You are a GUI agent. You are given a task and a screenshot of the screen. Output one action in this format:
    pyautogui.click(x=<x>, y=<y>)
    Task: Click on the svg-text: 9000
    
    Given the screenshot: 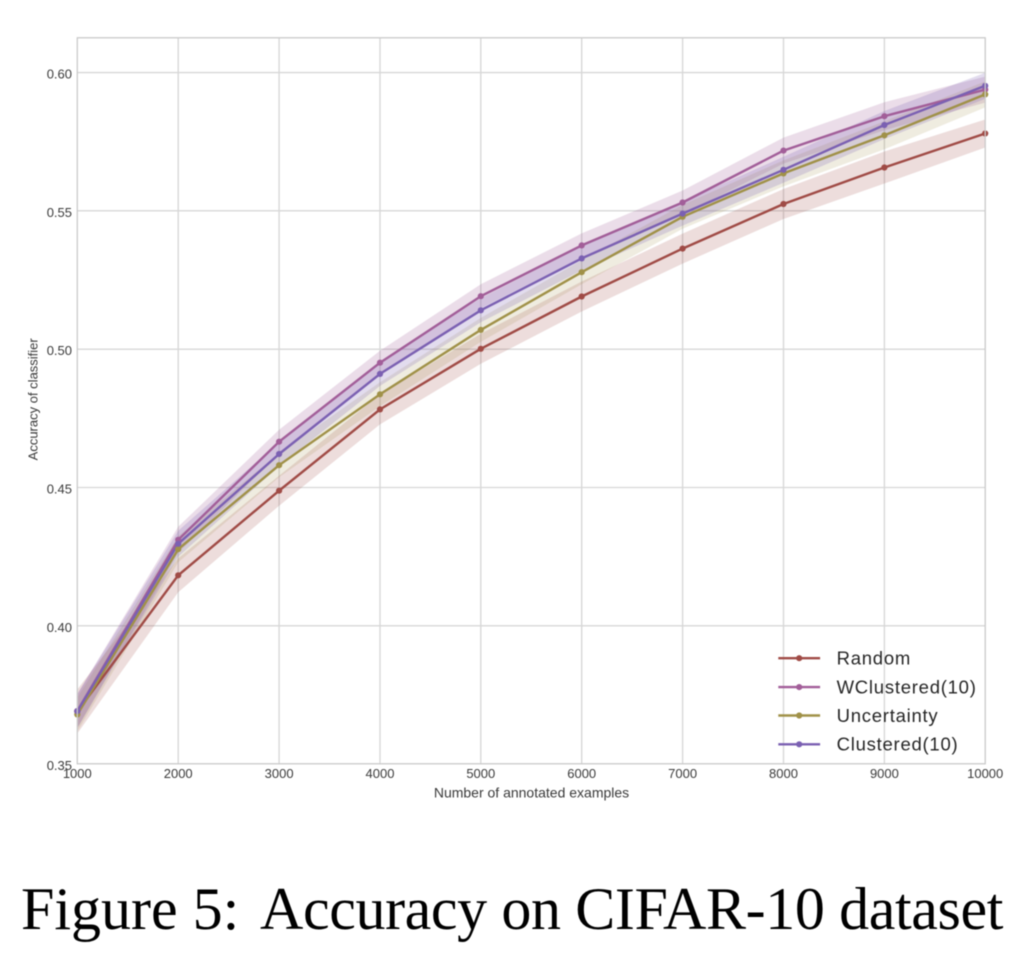 What is the action you would take?
    pyautogui.click(x=884, y=773)
    